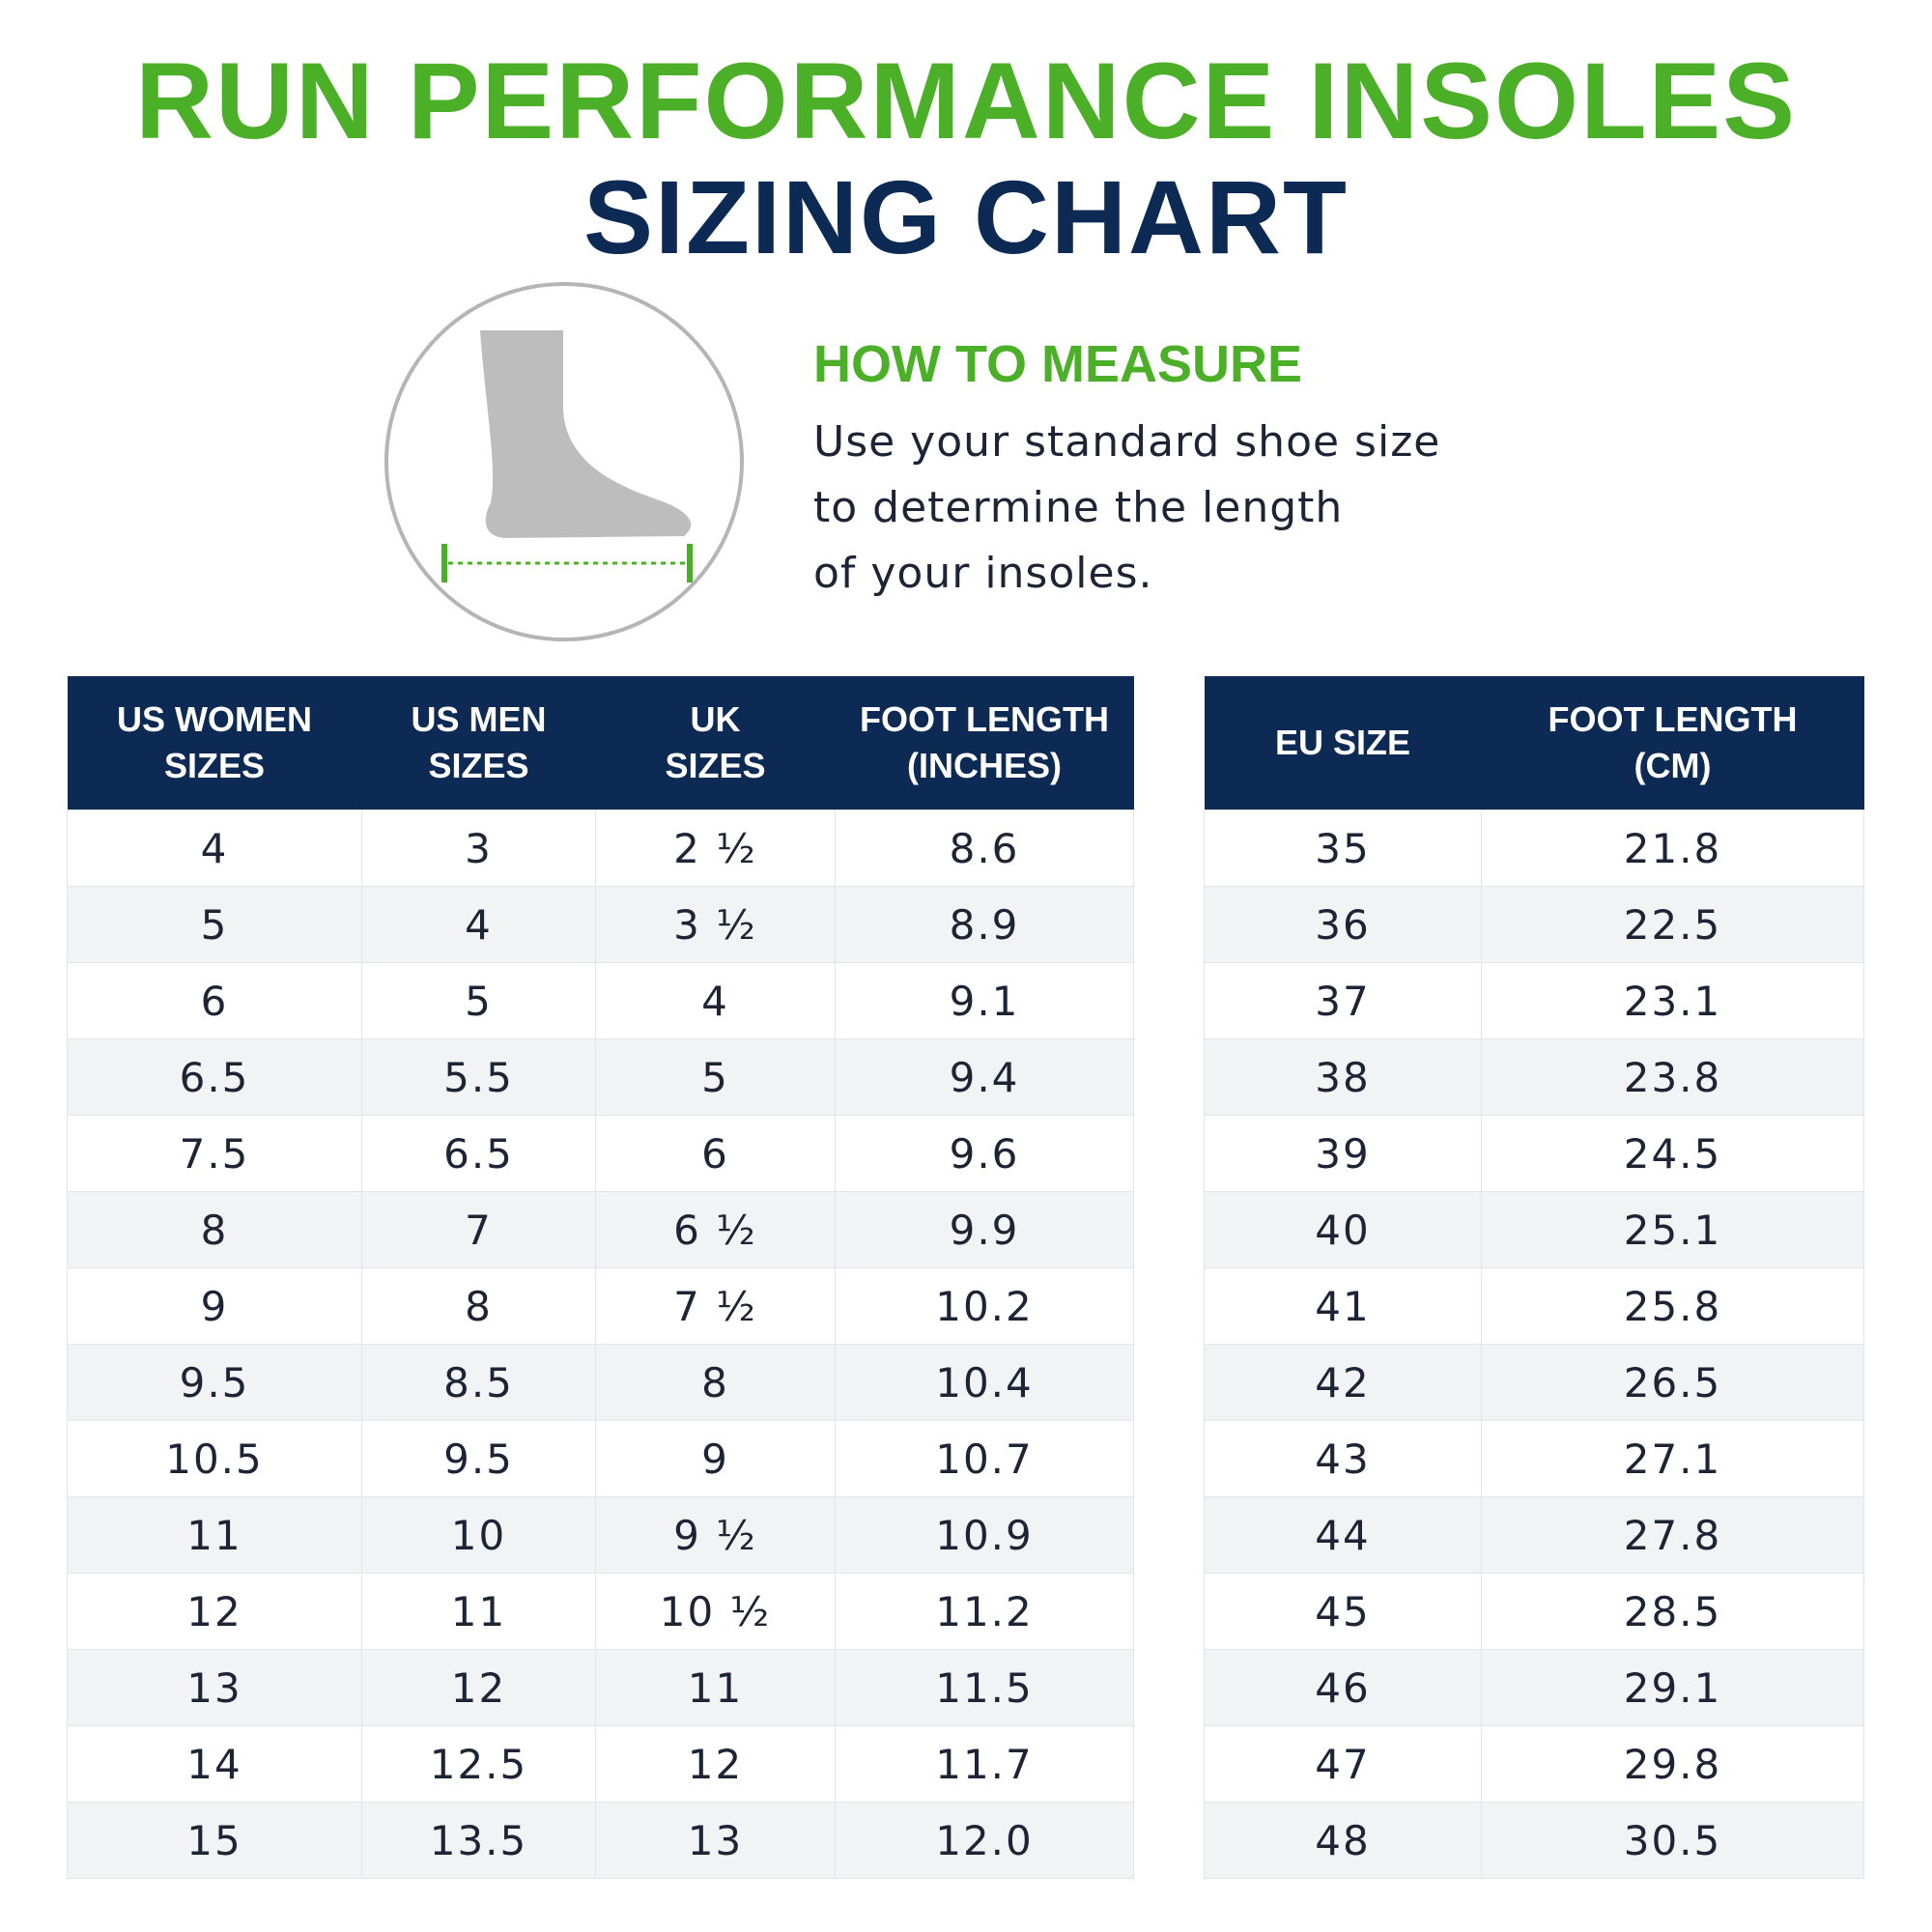 Image resolution: width=1932 pixels, height=1932 pixels. What do you see at coordinates (1058, 364) in the screenshot?
I see `measure-heading: HOW TO MEASURE` at bounding box center [1058, 364].